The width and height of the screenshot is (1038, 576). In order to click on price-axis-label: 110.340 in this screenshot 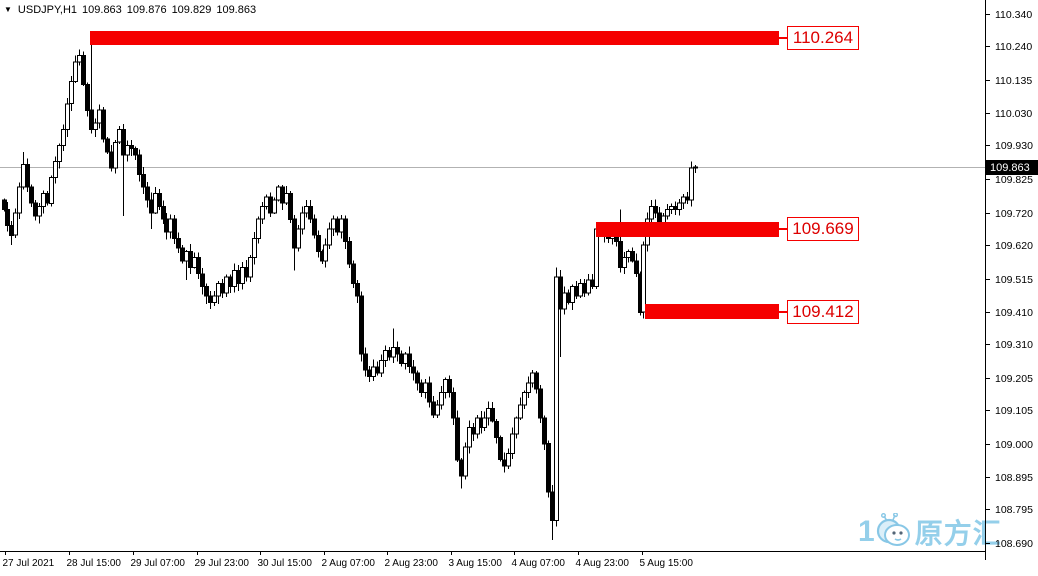, I will do `click(1013, 15)`.